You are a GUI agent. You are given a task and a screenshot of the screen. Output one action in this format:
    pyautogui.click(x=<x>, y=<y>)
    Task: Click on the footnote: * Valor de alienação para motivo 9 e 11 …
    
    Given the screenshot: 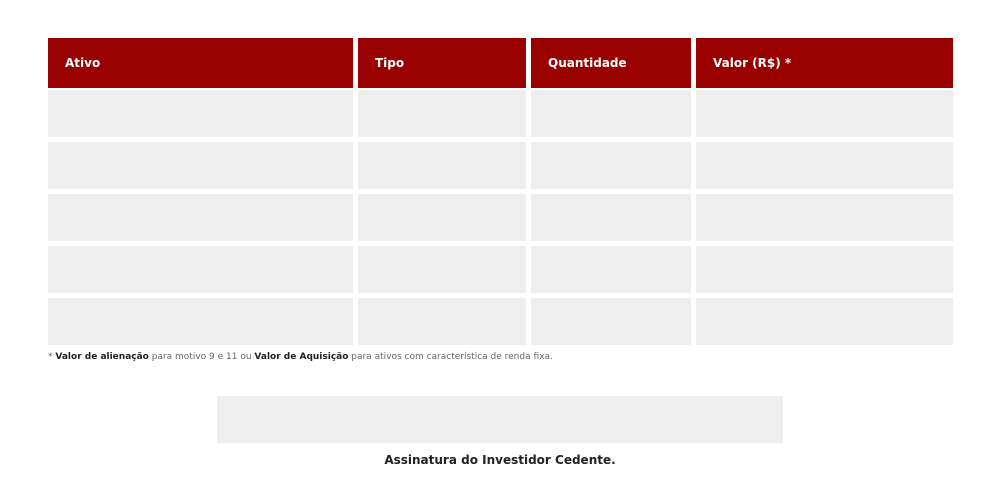 What is the action you would take?
    pyautogui.click(x=300, y=357)
    